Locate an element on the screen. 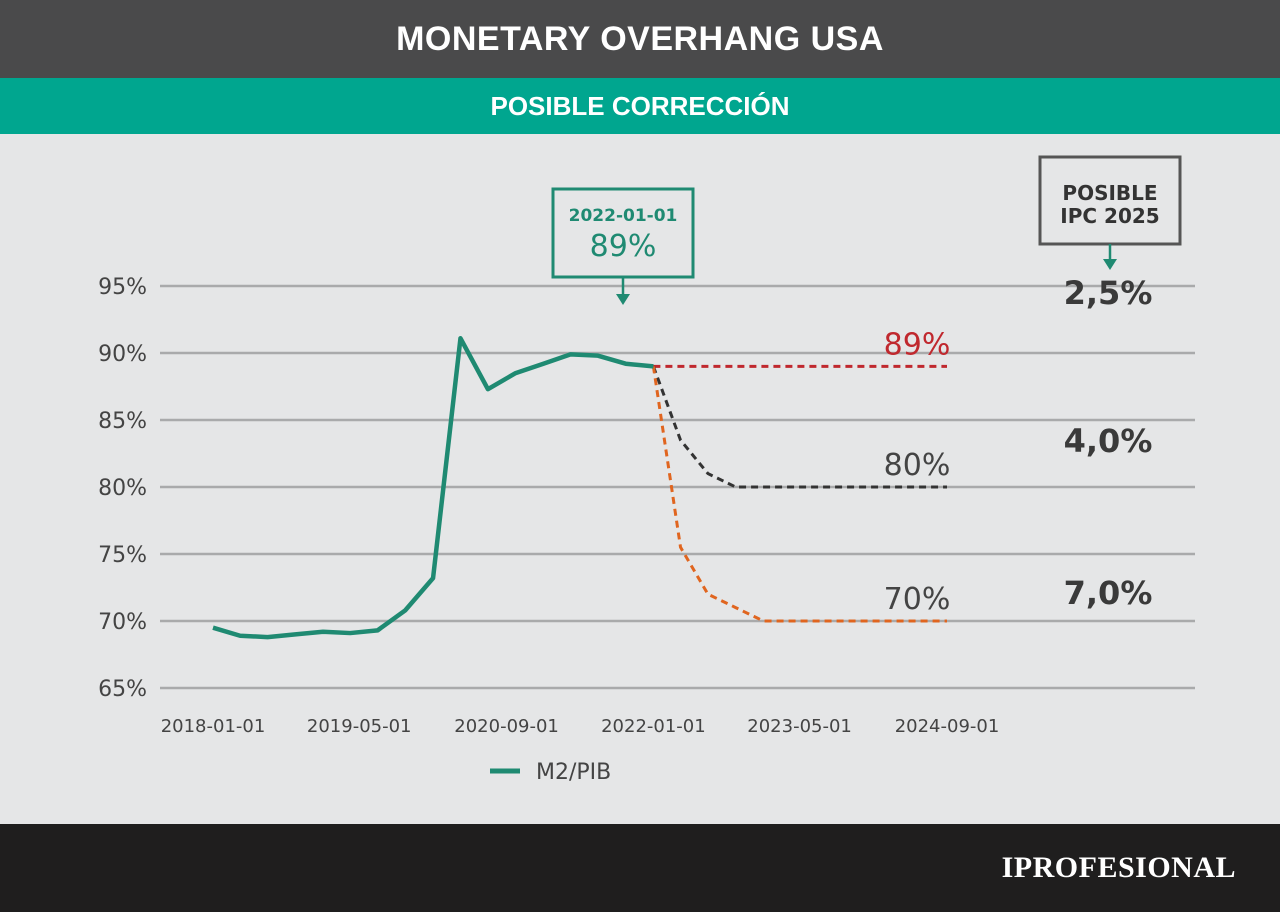  y-tick-label: 65% is located at coordinates (122, 689).